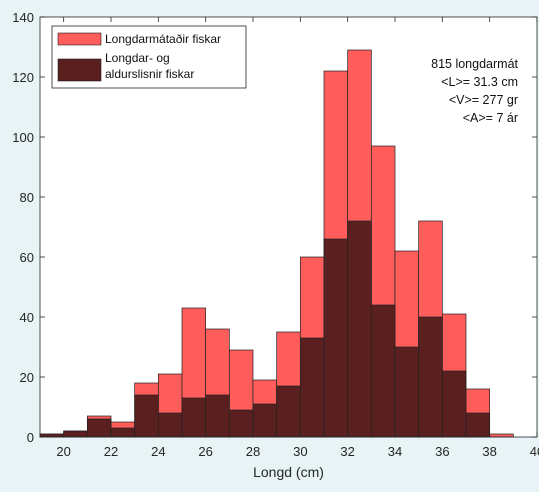 The height and width of the screenshot is (492, 539). Describe the element at coordinates (137, 58) in the screenshot. I see `legend-label-aged-fish-line1: Longdar- og` at that location.